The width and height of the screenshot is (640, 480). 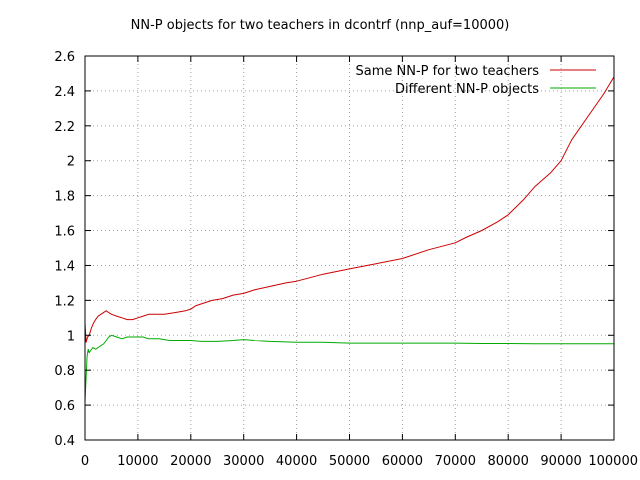 What do you see at coordinates (64, 57) in the screenshot?
I see `y-tick-label: 2.6` at bounding box center [64, 57].